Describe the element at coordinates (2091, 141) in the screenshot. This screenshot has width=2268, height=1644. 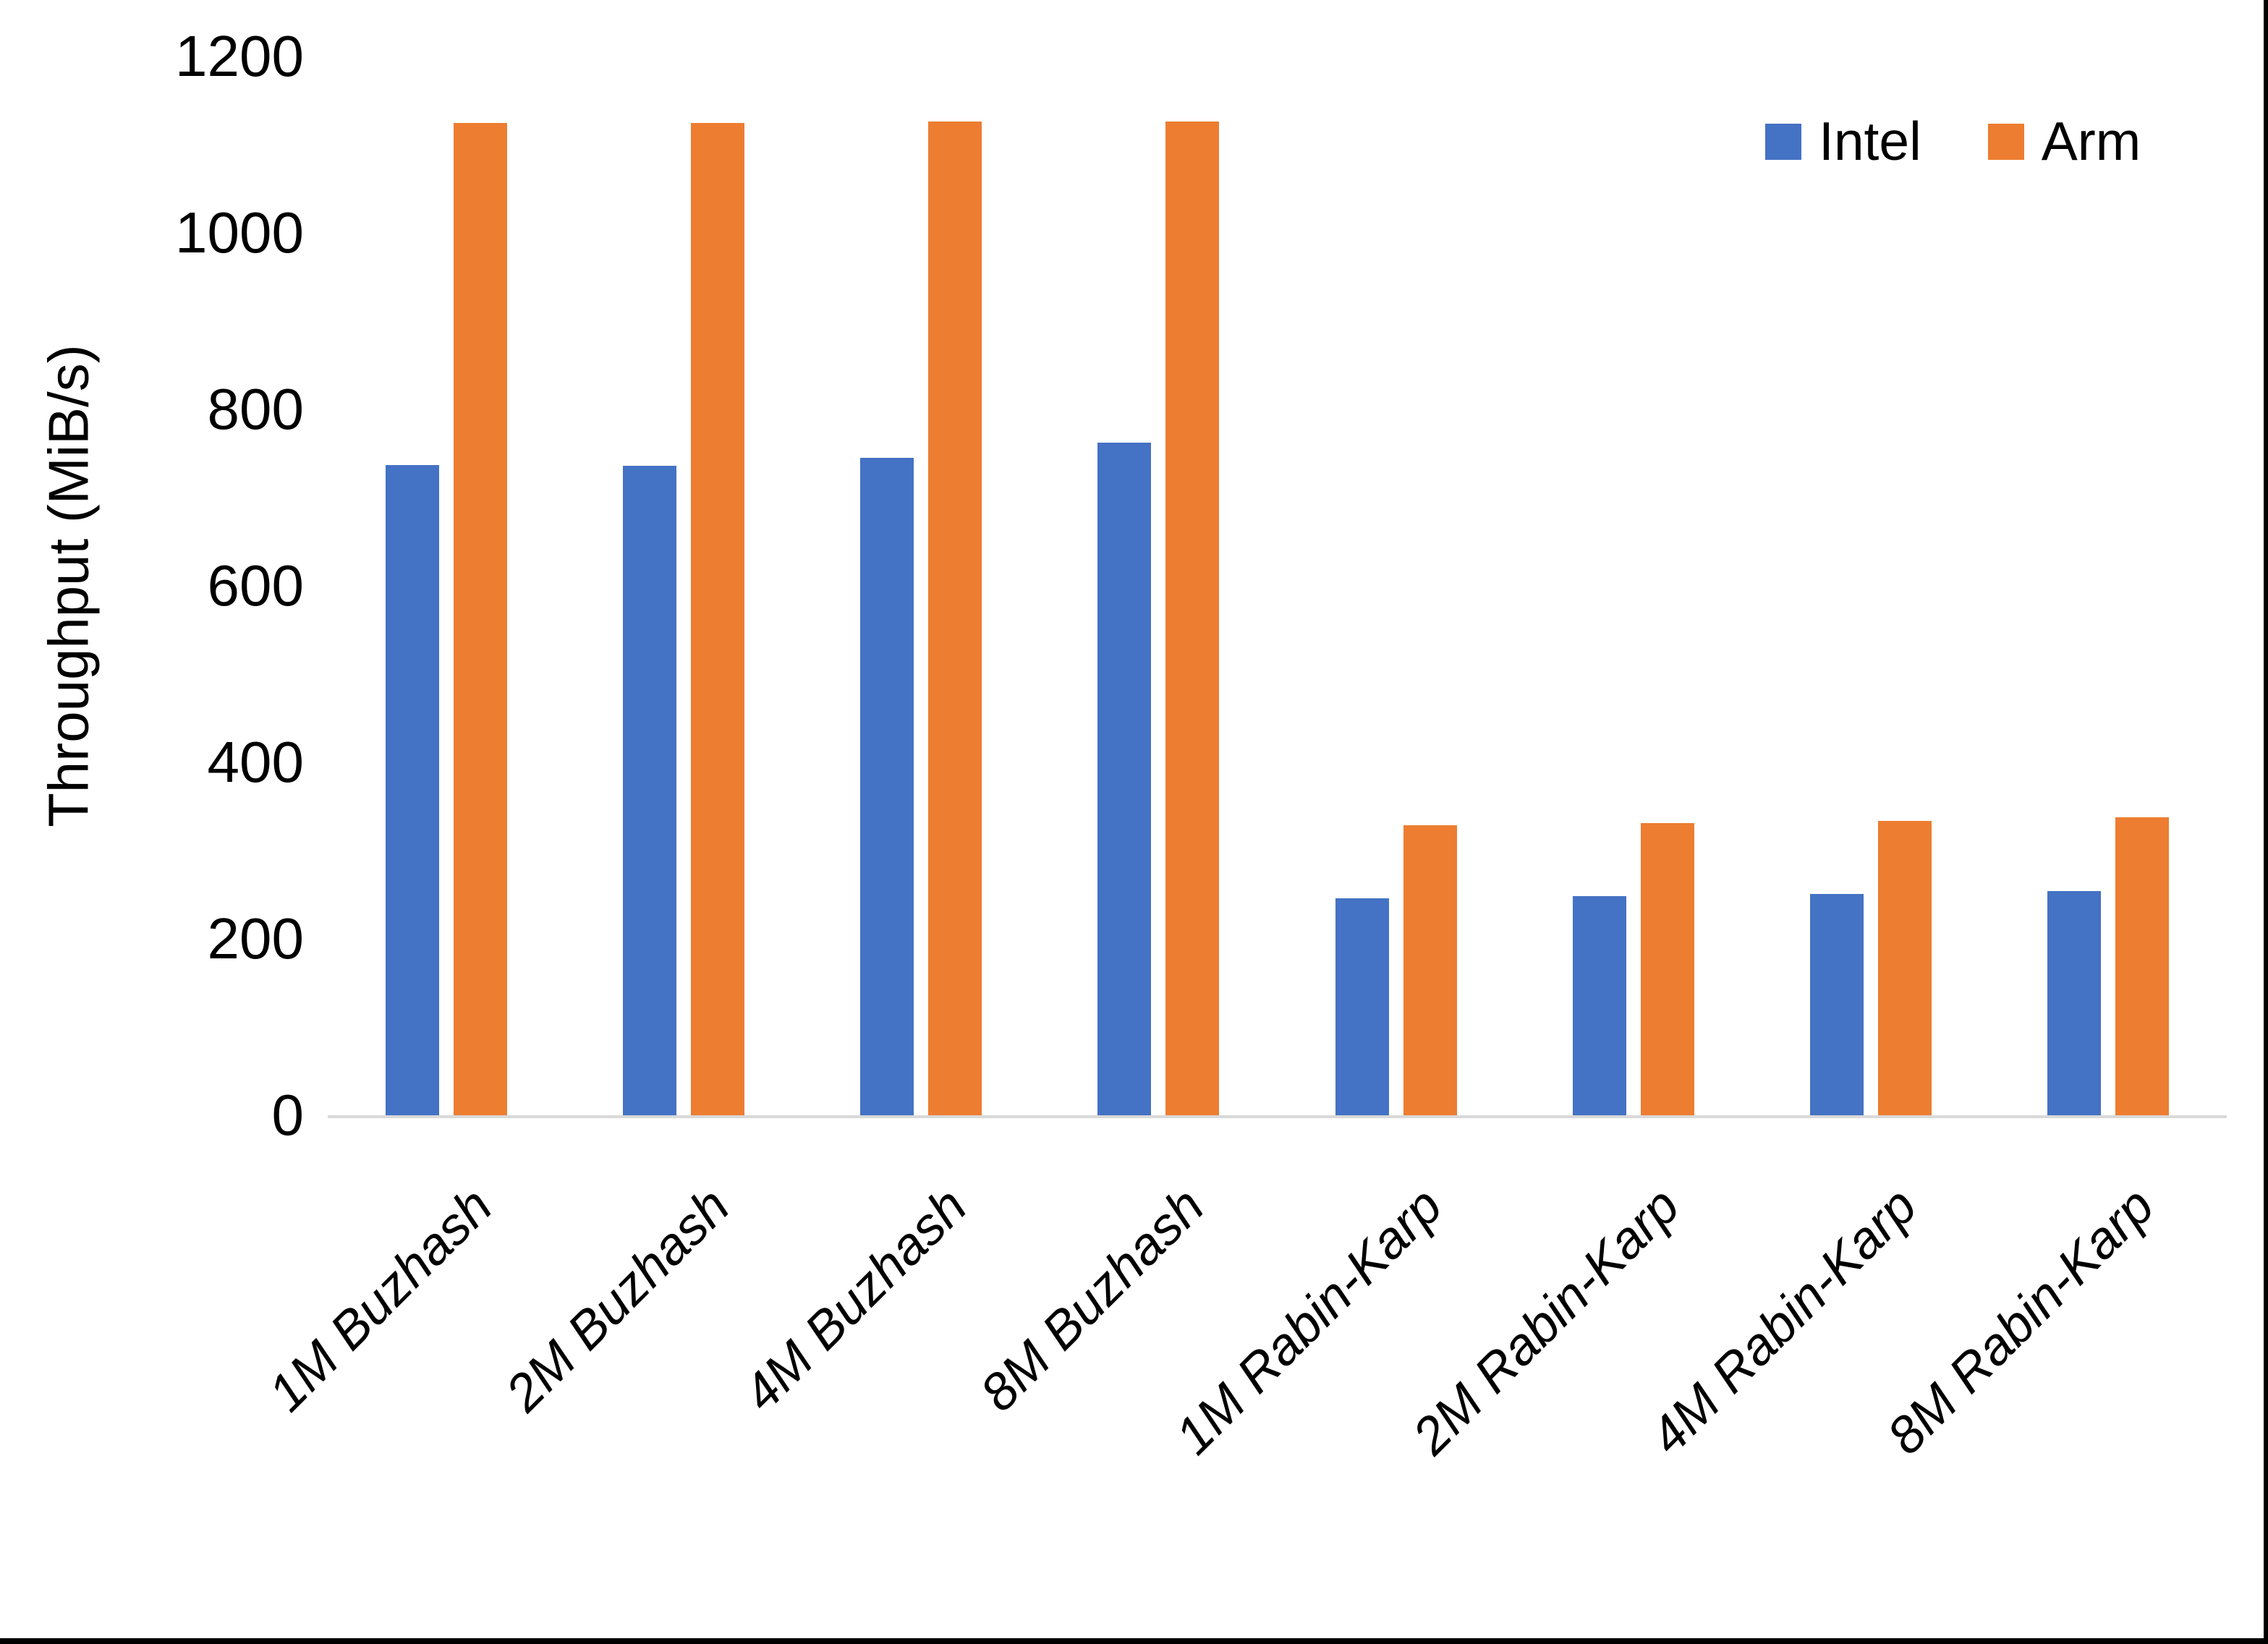
I see `legend-label-arm: Arm` at that location.